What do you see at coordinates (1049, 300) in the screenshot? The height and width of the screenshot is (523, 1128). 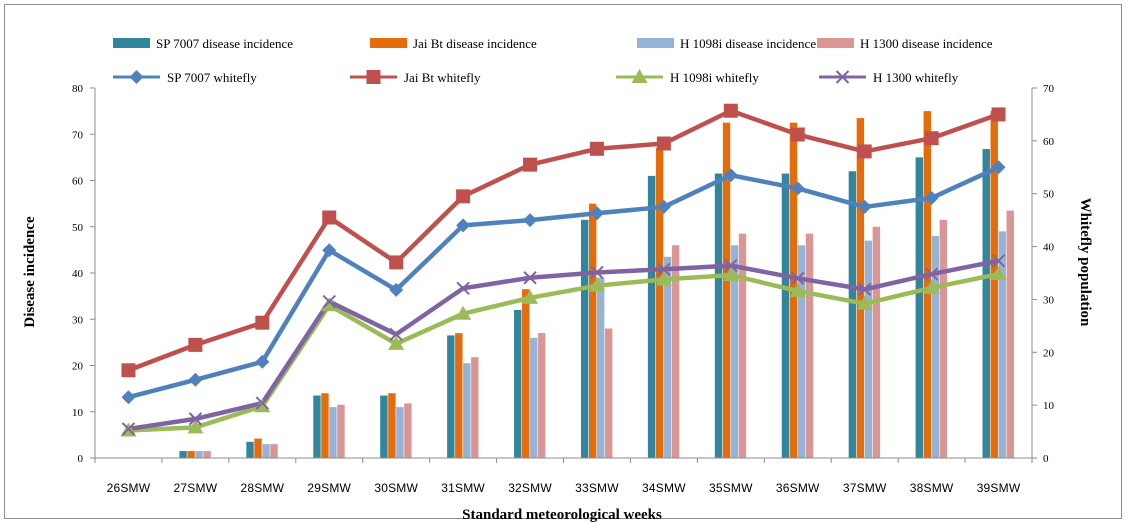 I see `y2-tick-label: 30` at bounding box center [1049, 300].